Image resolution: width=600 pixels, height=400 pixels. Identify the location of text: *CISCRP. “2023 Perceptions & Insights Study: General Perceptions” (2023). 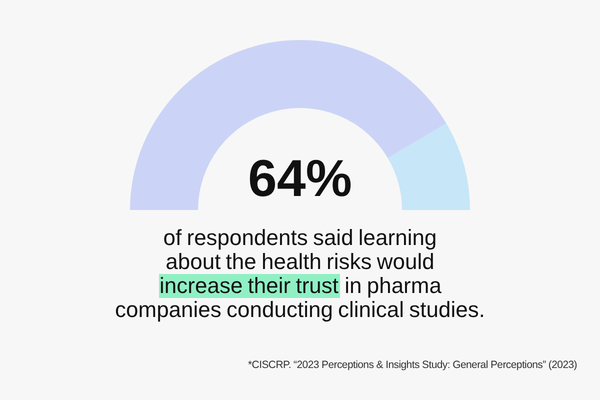
(412, 365).